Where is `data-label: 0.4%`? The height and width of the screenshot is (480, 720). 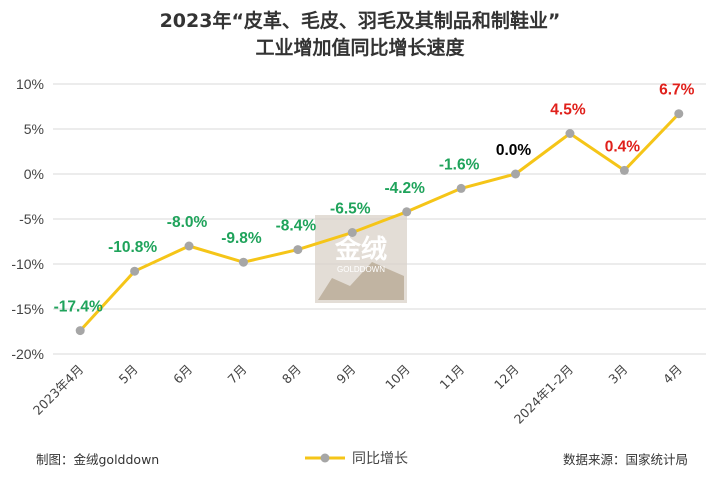
data-label: 0.4% is located at coordinates (623, 146).